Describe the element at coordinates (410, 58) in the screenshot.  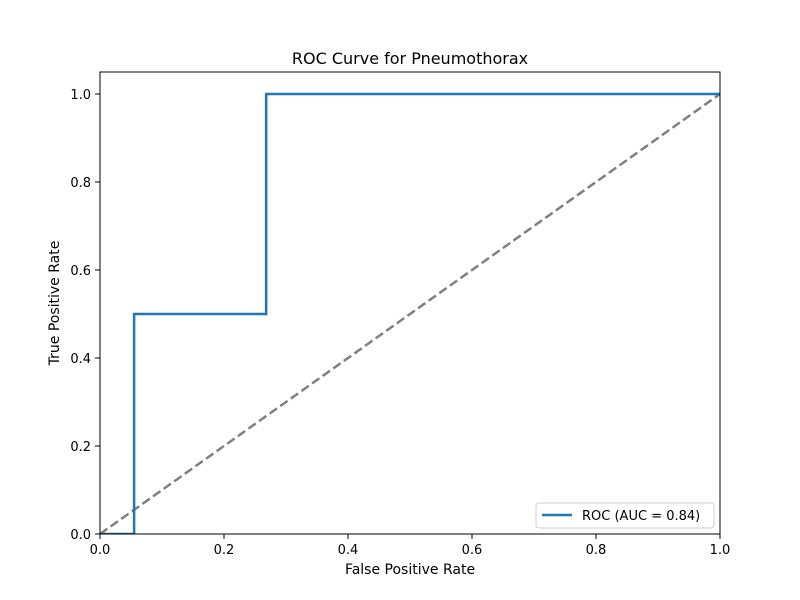
I see `chart-title: ROC Curve for Pneumothorax` at that location.